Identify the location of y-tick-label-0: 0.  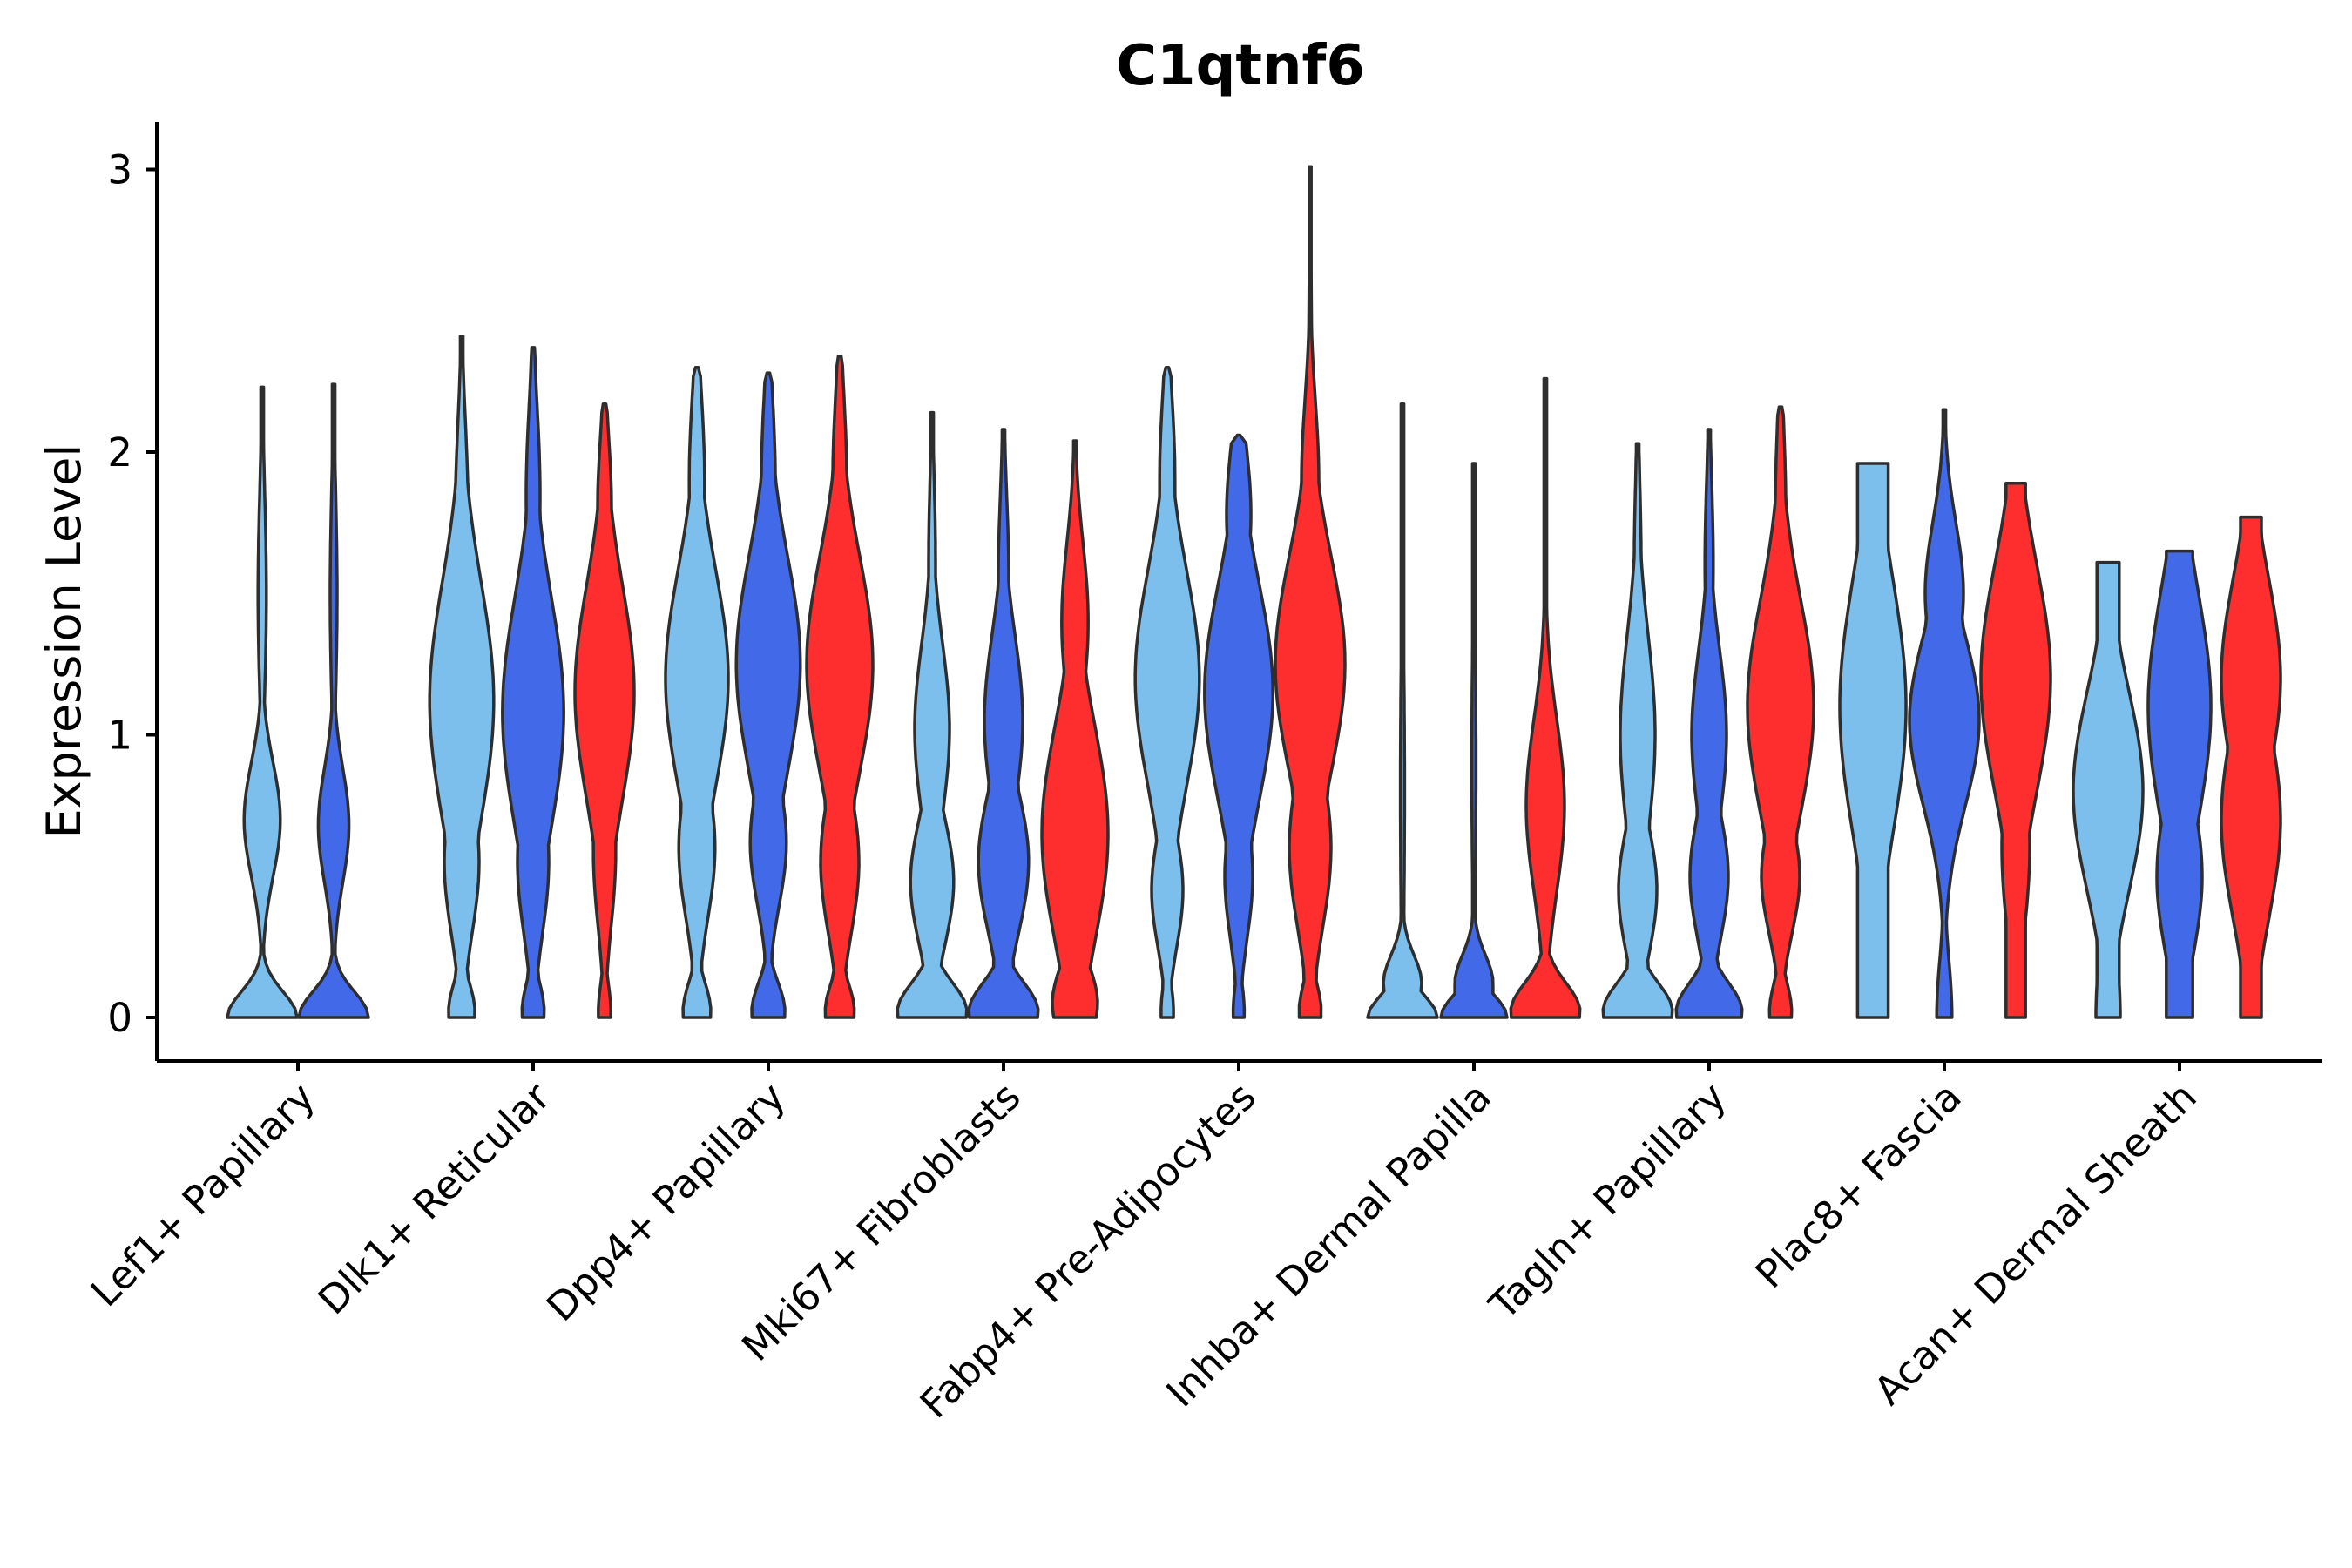
(119, 1018).